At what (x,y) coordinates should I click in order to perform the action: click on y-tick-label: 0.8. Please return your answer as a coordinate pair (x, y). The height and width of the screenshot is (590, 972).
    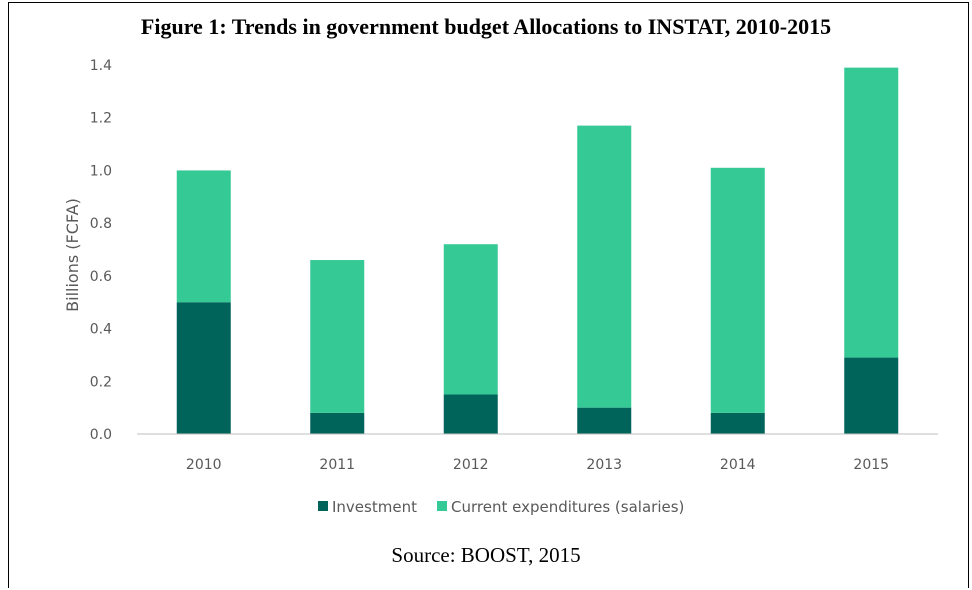
    Looking at the image, I should click on (101, 224).